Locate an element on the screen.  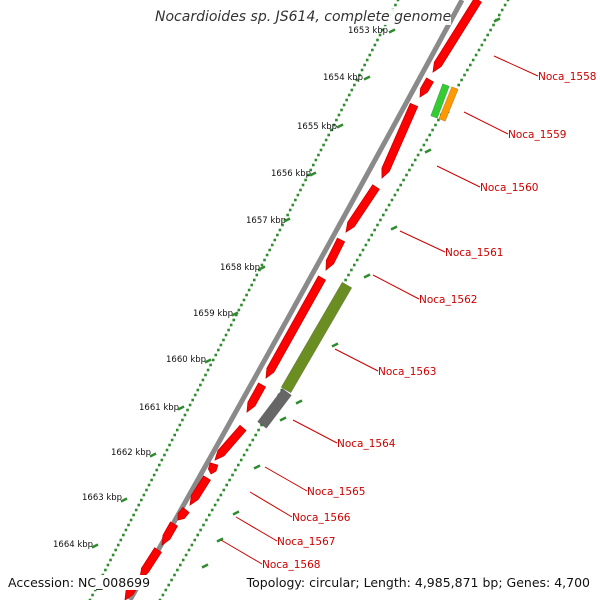
gene-label: Noca_1562 is located at coordinates (448, 300).